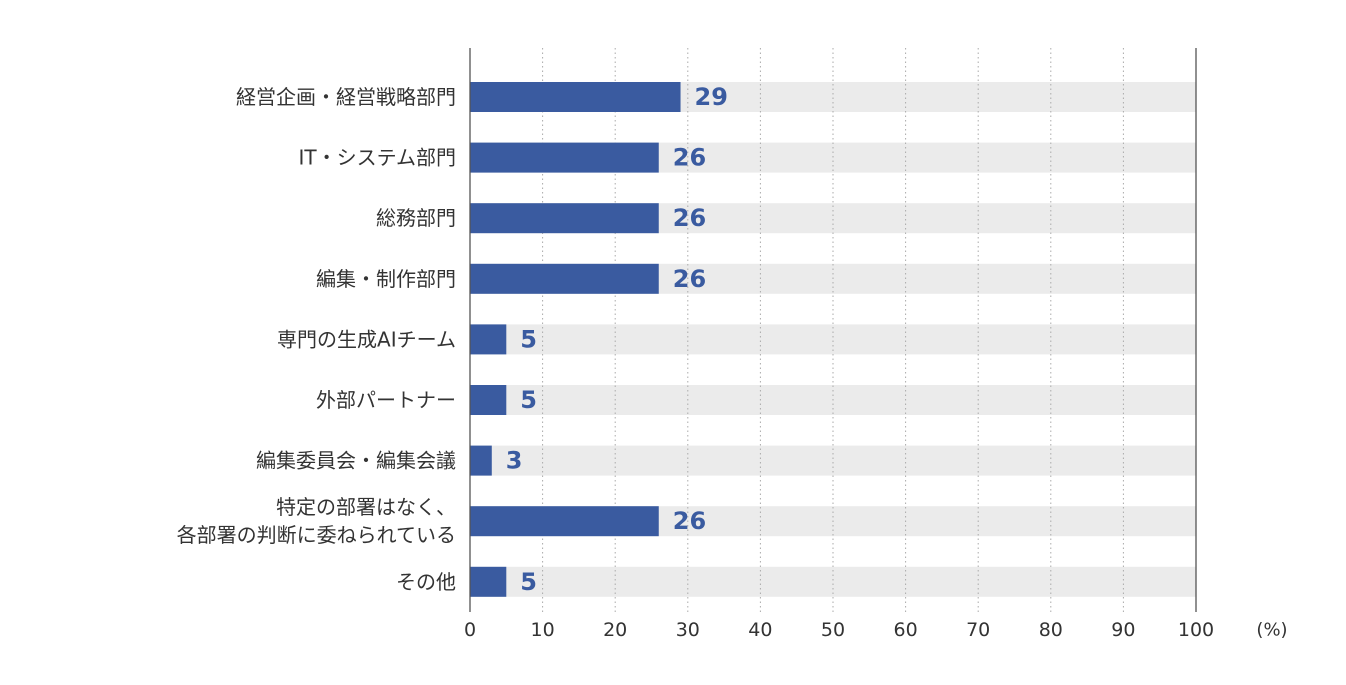  What do you see at coordinates (615, 630) in the screenshot?
I see `x-tick-label: 20` at bounding box center [615, 630].